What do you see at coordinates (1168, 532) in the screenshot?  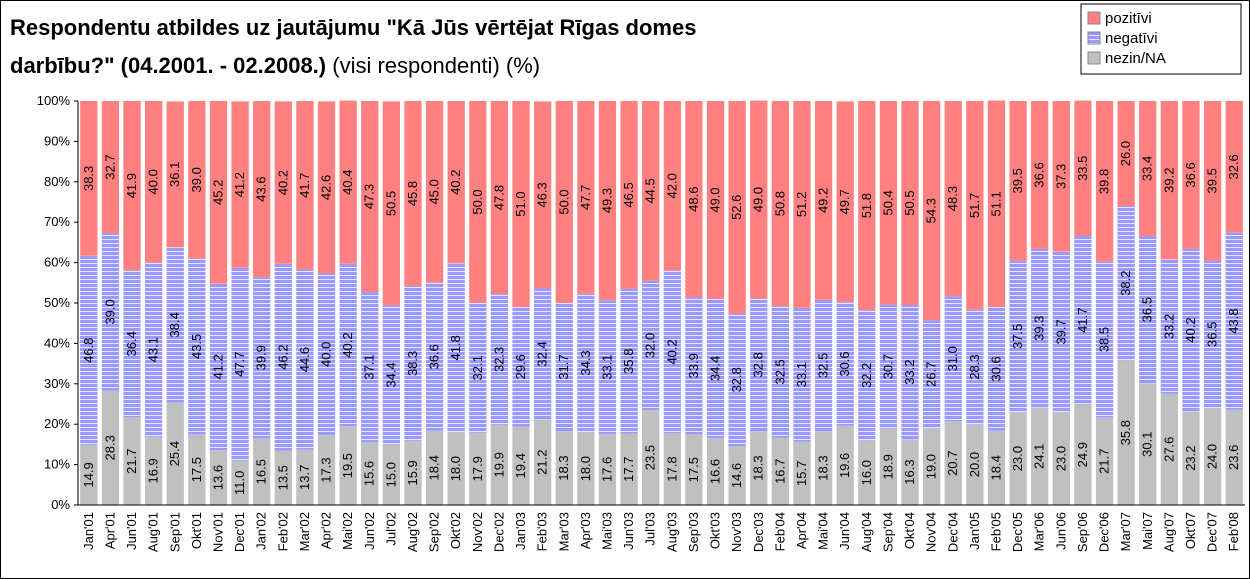 I see `x-tick-label: Aug'07` at bounding box center [1168, 532].